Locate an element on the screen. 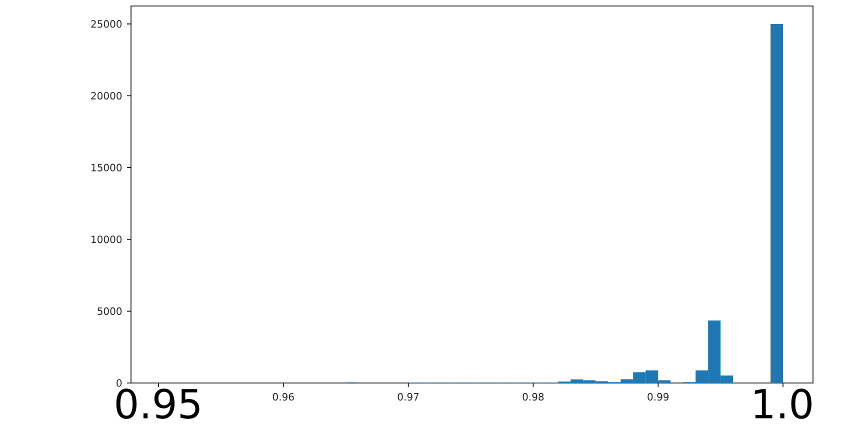  y-tick-label: 15000 is located at coordinates (107, 168).